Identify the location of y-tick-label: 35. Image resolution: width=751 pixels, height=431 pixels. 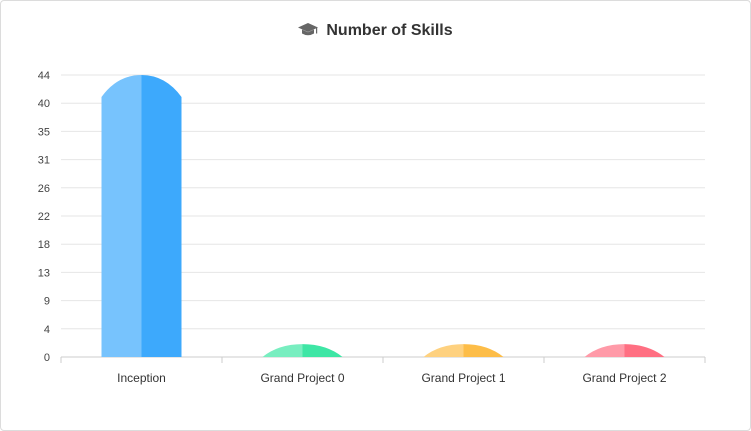
(44, 132).